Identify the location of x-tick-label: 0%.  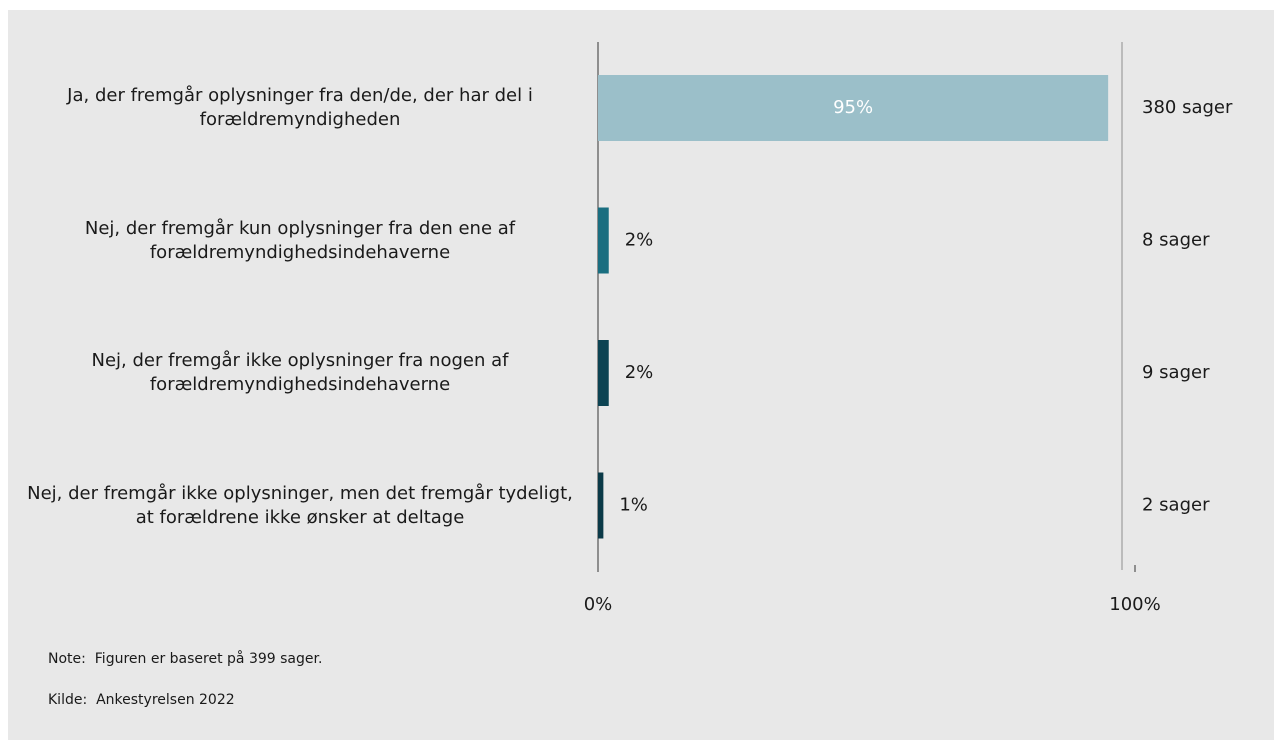
(598, 604).